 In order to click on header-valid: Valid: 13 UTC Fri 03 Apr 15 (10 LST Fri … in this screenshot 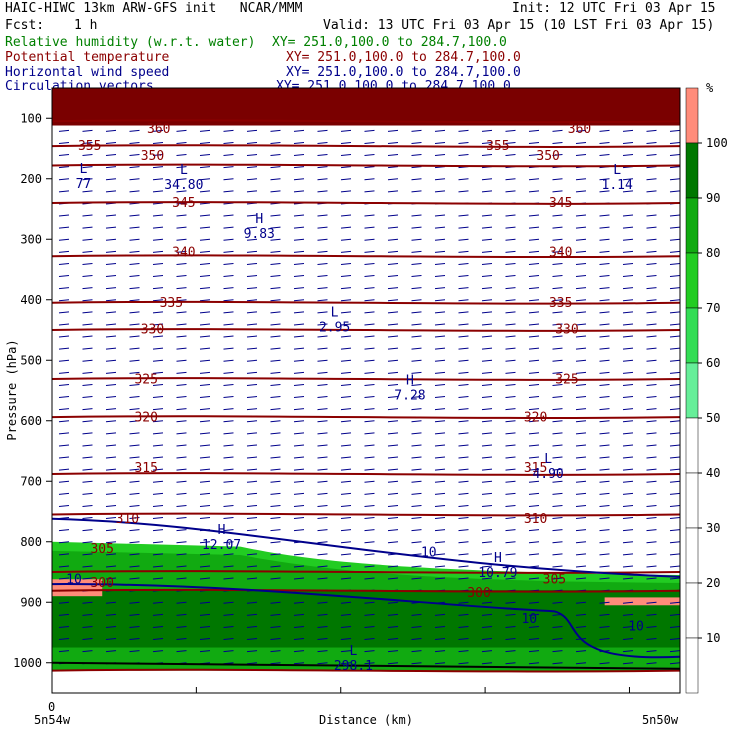, I will do `click(519, 25)`.